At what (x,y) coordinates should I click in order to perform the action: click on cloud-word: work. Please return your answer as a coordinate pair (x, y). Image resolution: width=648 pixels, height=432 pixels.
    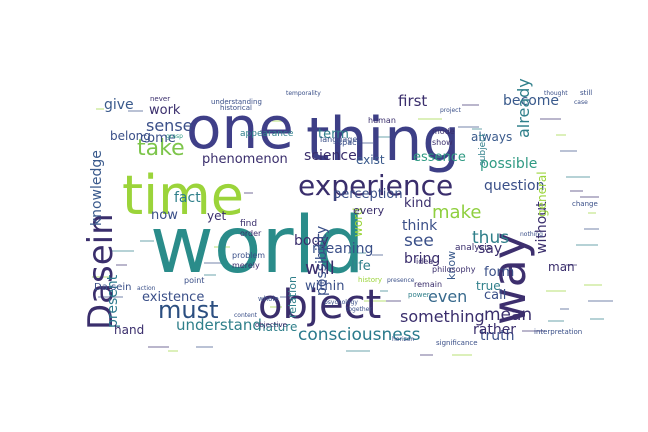
    Looking at the image, I should click on (165, 110).